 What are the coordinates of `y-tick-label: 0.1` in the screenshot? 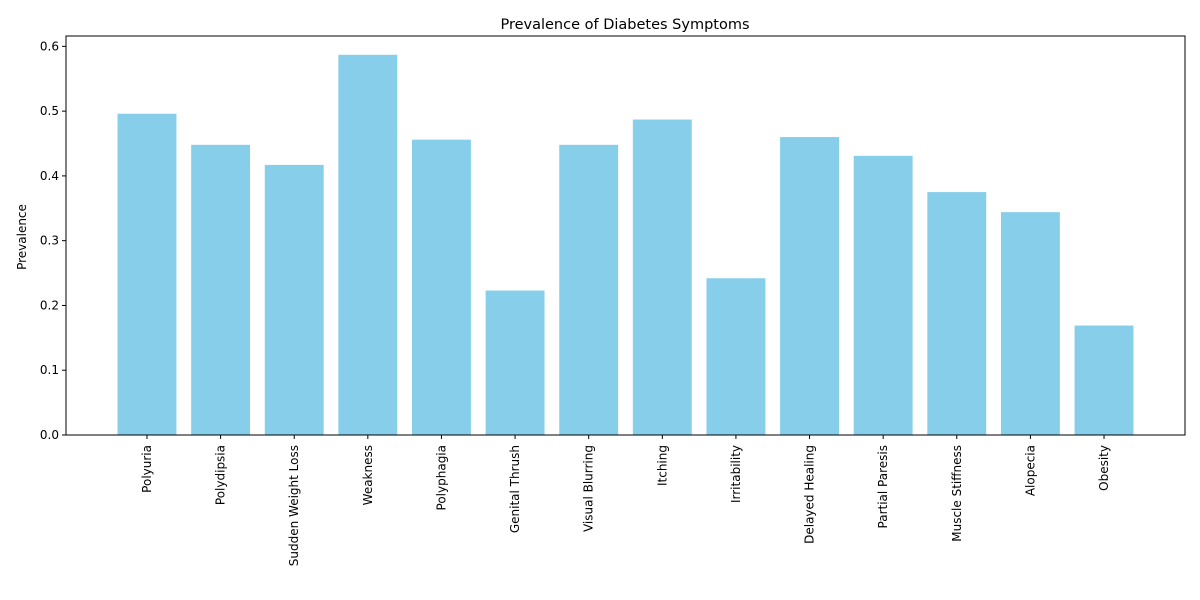 It's located at (49, 370).